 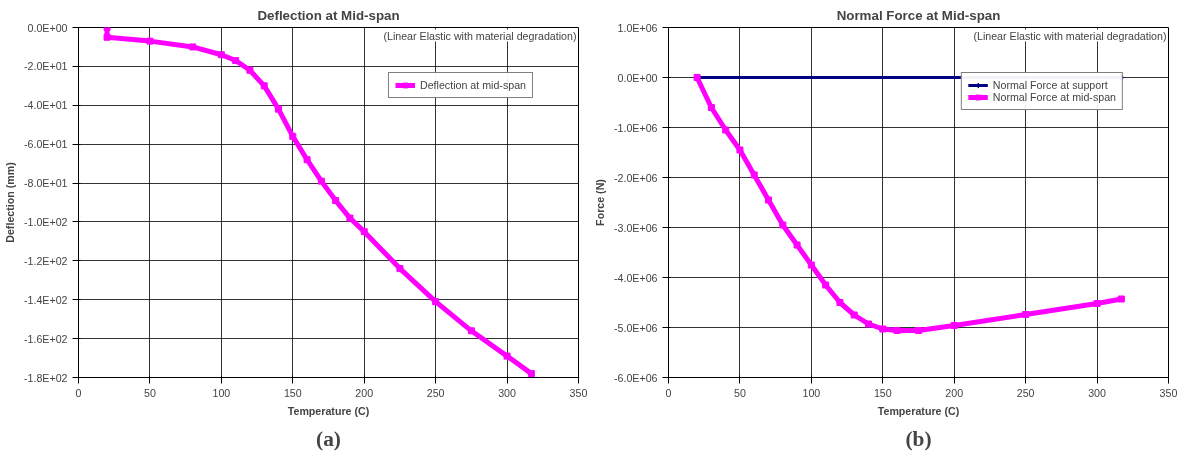 I want to click on chart-title: Normal Force at Mid-span, so click(x=918, y=15).